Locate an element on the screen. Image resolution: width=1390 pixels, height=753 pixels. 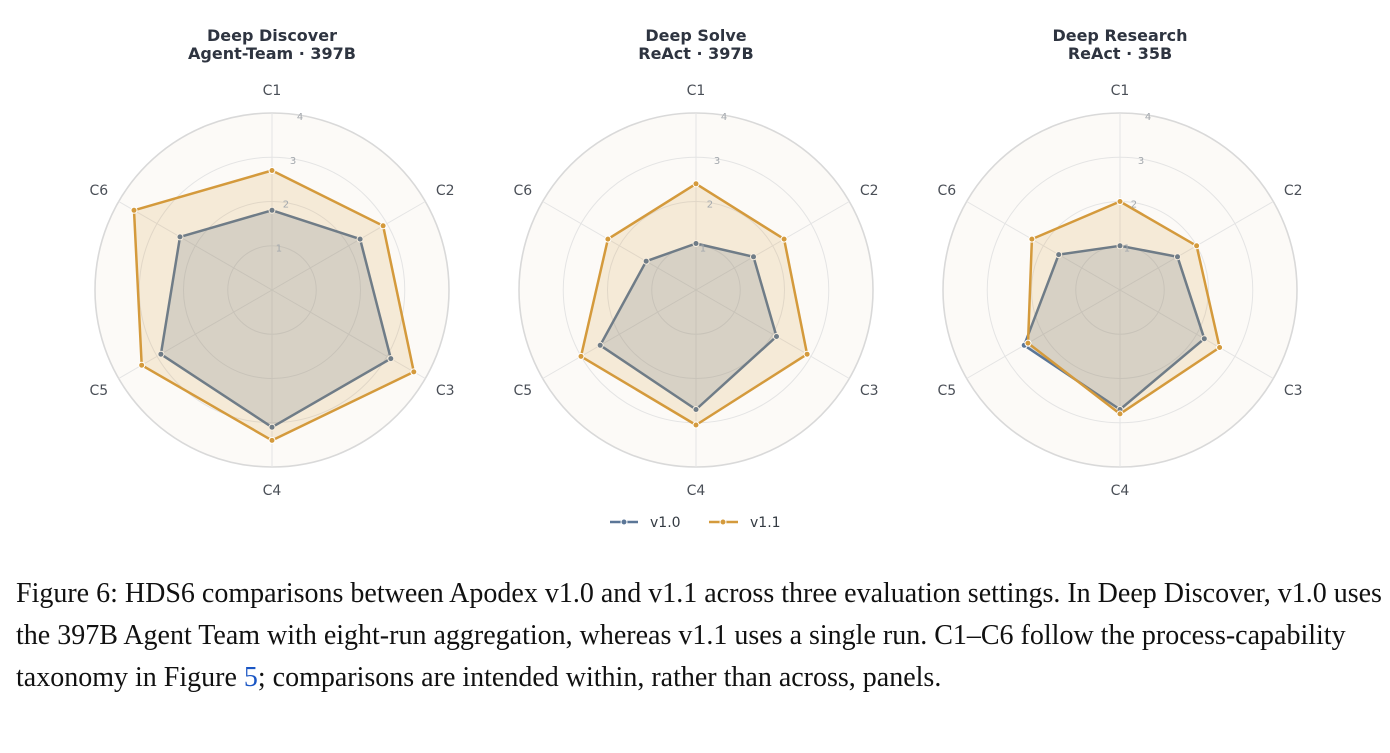
legend-item-v1-0: v1.0 is located at coordinates (645, 523).